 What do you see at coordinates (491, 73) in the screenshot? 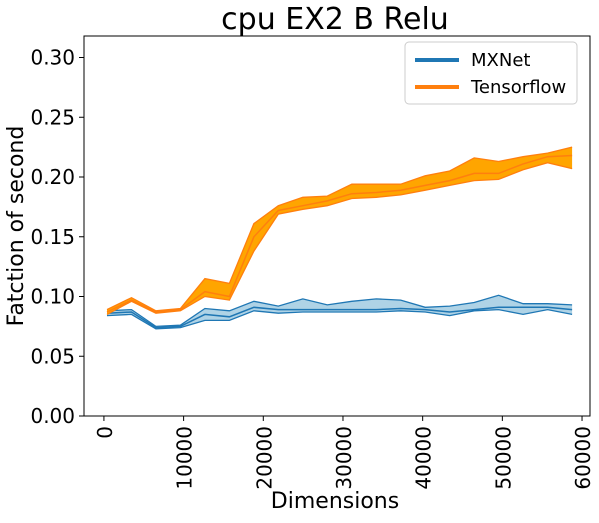
I see `legend: MXNet Tensorflow` at bounding box center [491, 73].